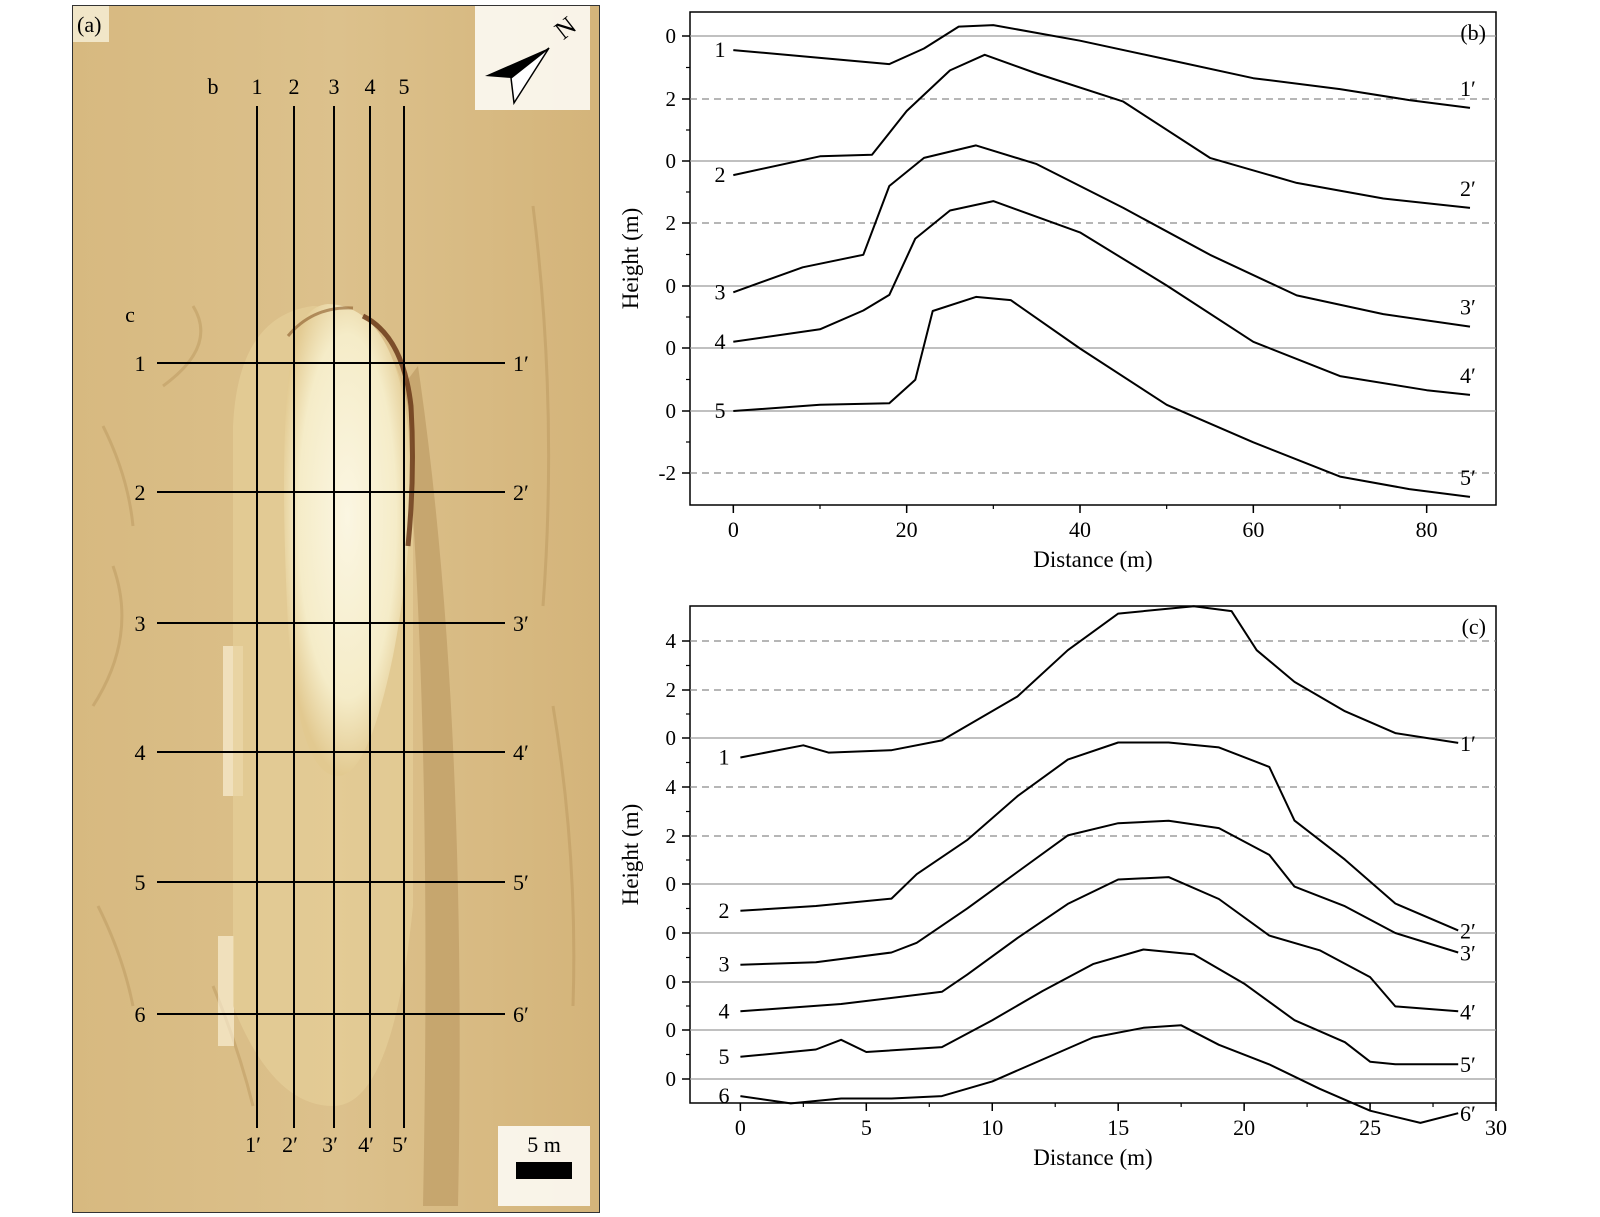 The width and height of the screenshot is (1600, 1217). I want to click on horizontal-profile-start-label: 1, so click(140, 363).